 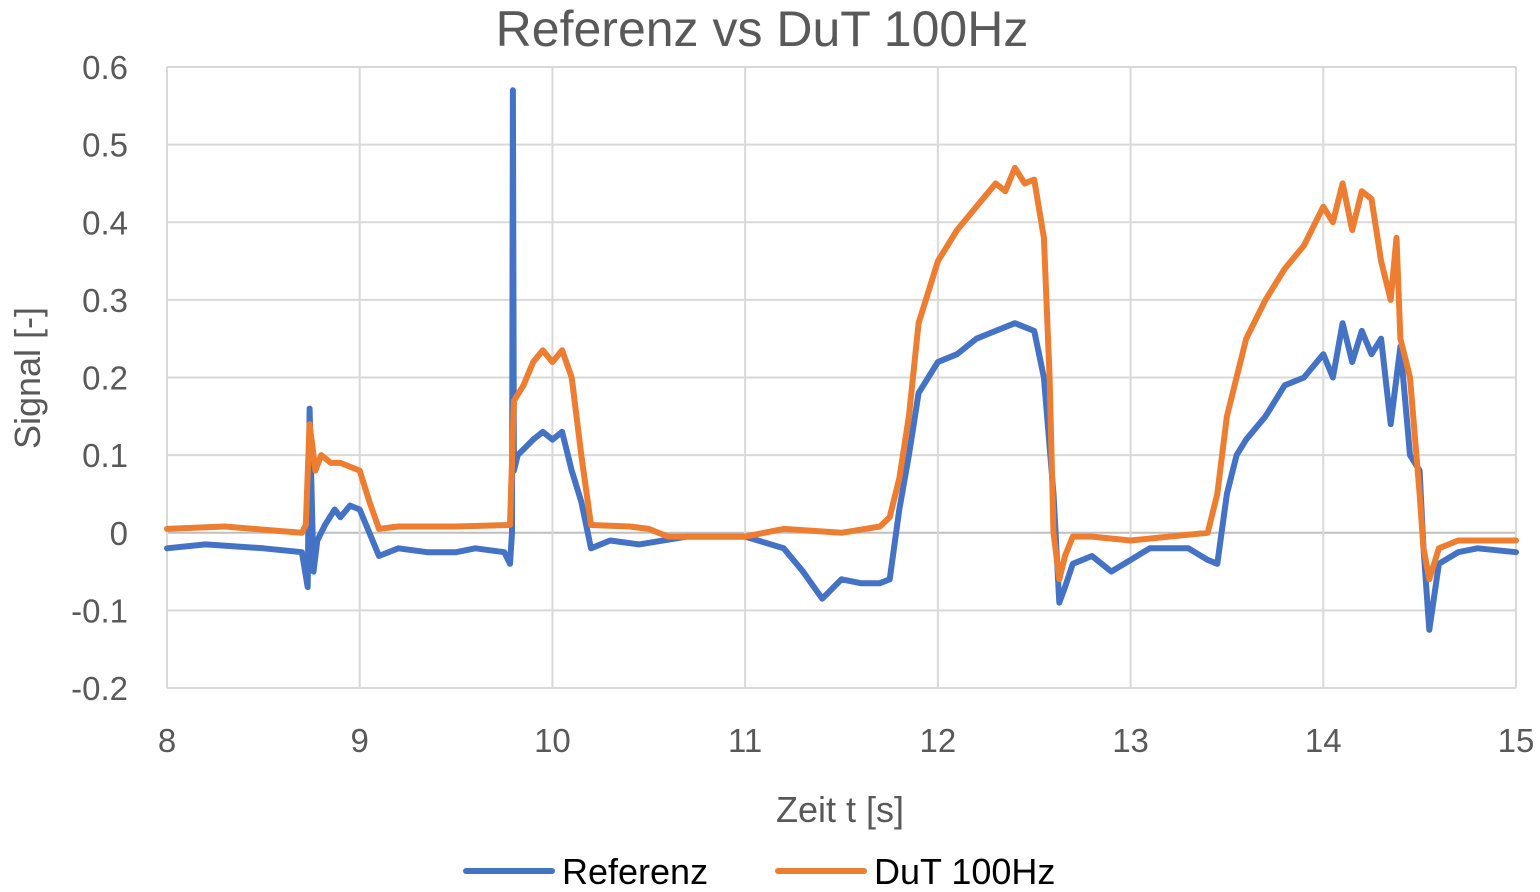 I want to click on x-tick-label: 10, so click(x=552, y=740).